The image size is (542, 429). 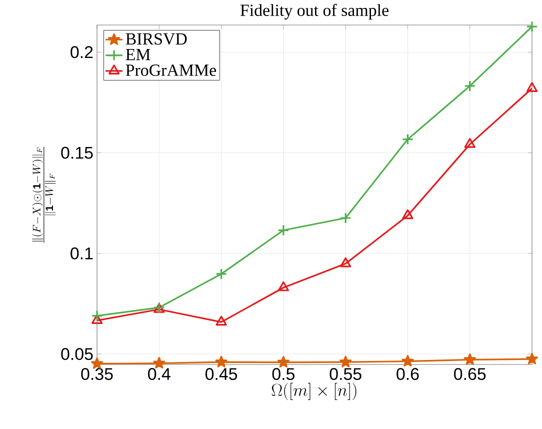 What do you see at coordinates (81, 52) in the screenshot?
I see `y-tick-label: 0.2` at bounding box center [81, 52].